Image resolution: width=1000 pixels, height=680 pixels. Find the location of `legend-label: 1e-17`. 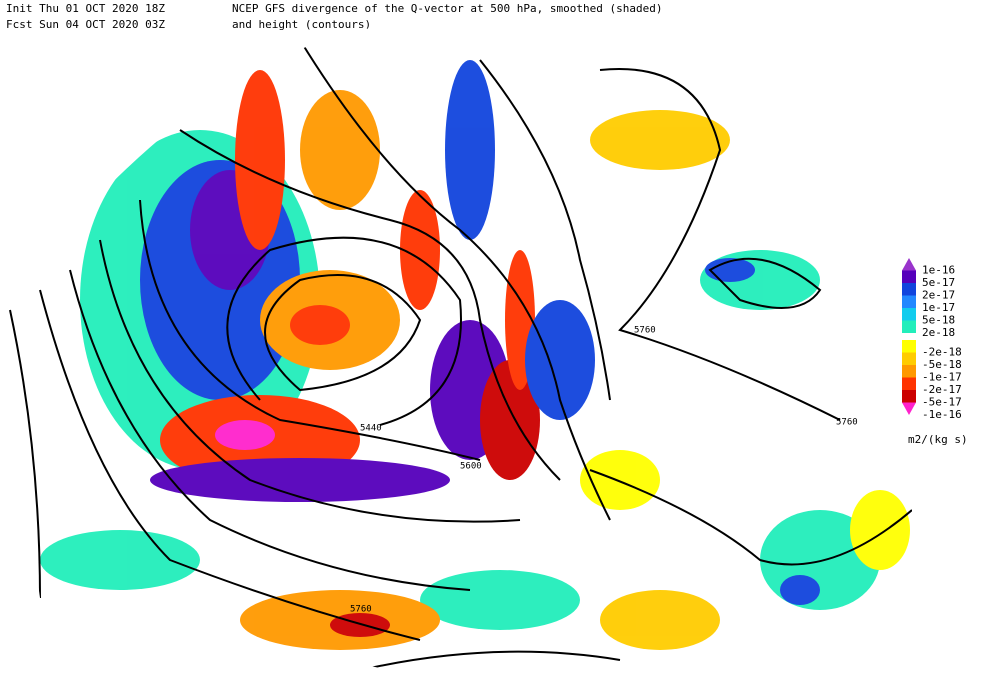

legend-label: 1e-17 is located at coordinates (938, 307).